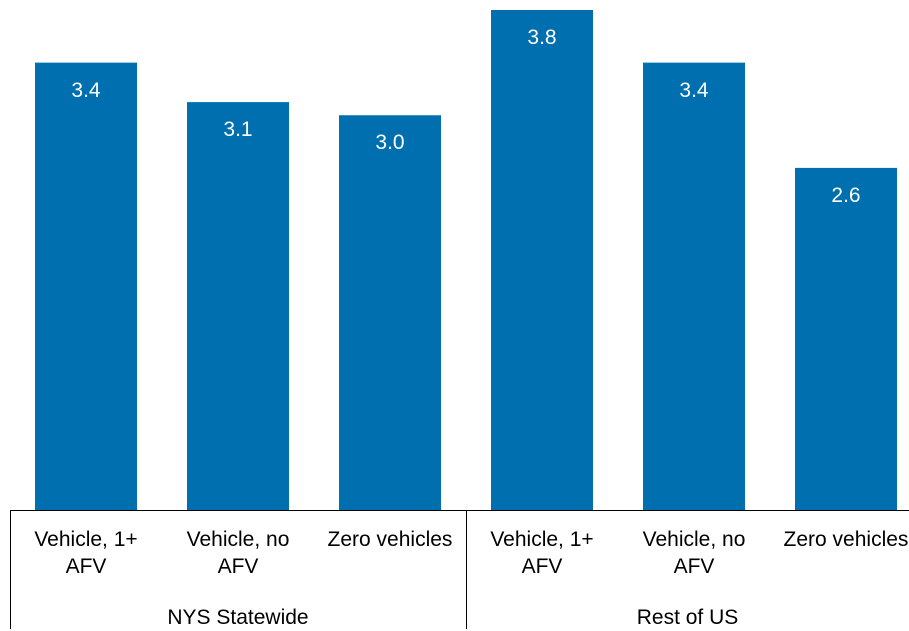 This screenshot has width=909, height=631. Describe the element at coordinates (238, 130) in the screenshot. I see `value-label: 3.1` at that location.